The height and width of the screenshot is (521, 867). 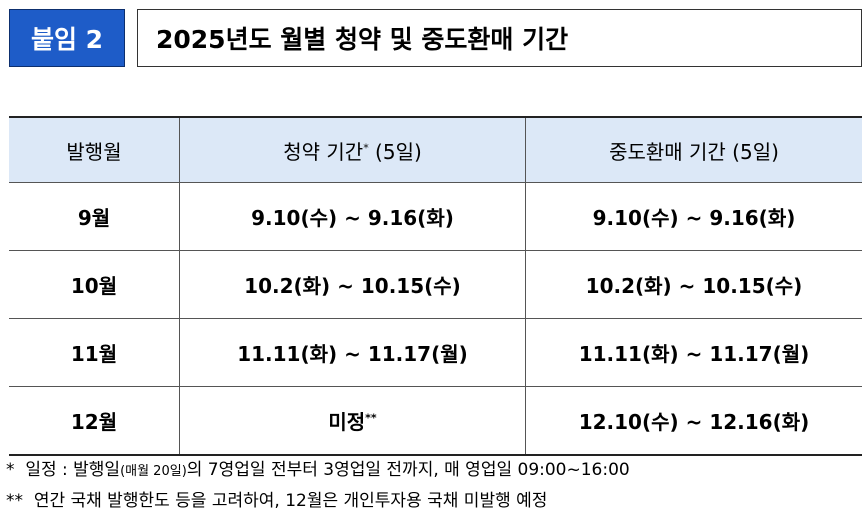 I want to click on table-row: 9월 9.10(수) ~ 9.16(화) 9.10(수) ~ 9.16(화), so click(x=435, y=216).